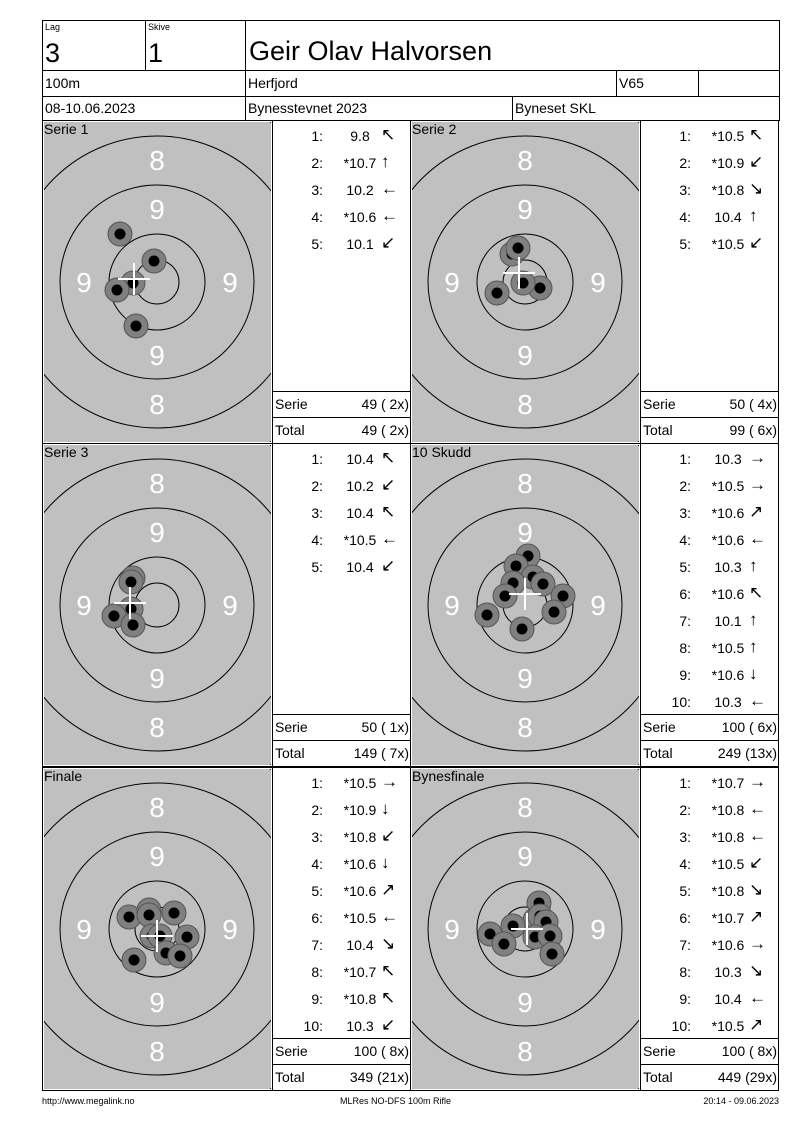  What do you see at coordinates (342, 404) in the screenshot?
I see `serie-sum-row: Serie 49 ( 2x)` at bounding box center [342, 404].